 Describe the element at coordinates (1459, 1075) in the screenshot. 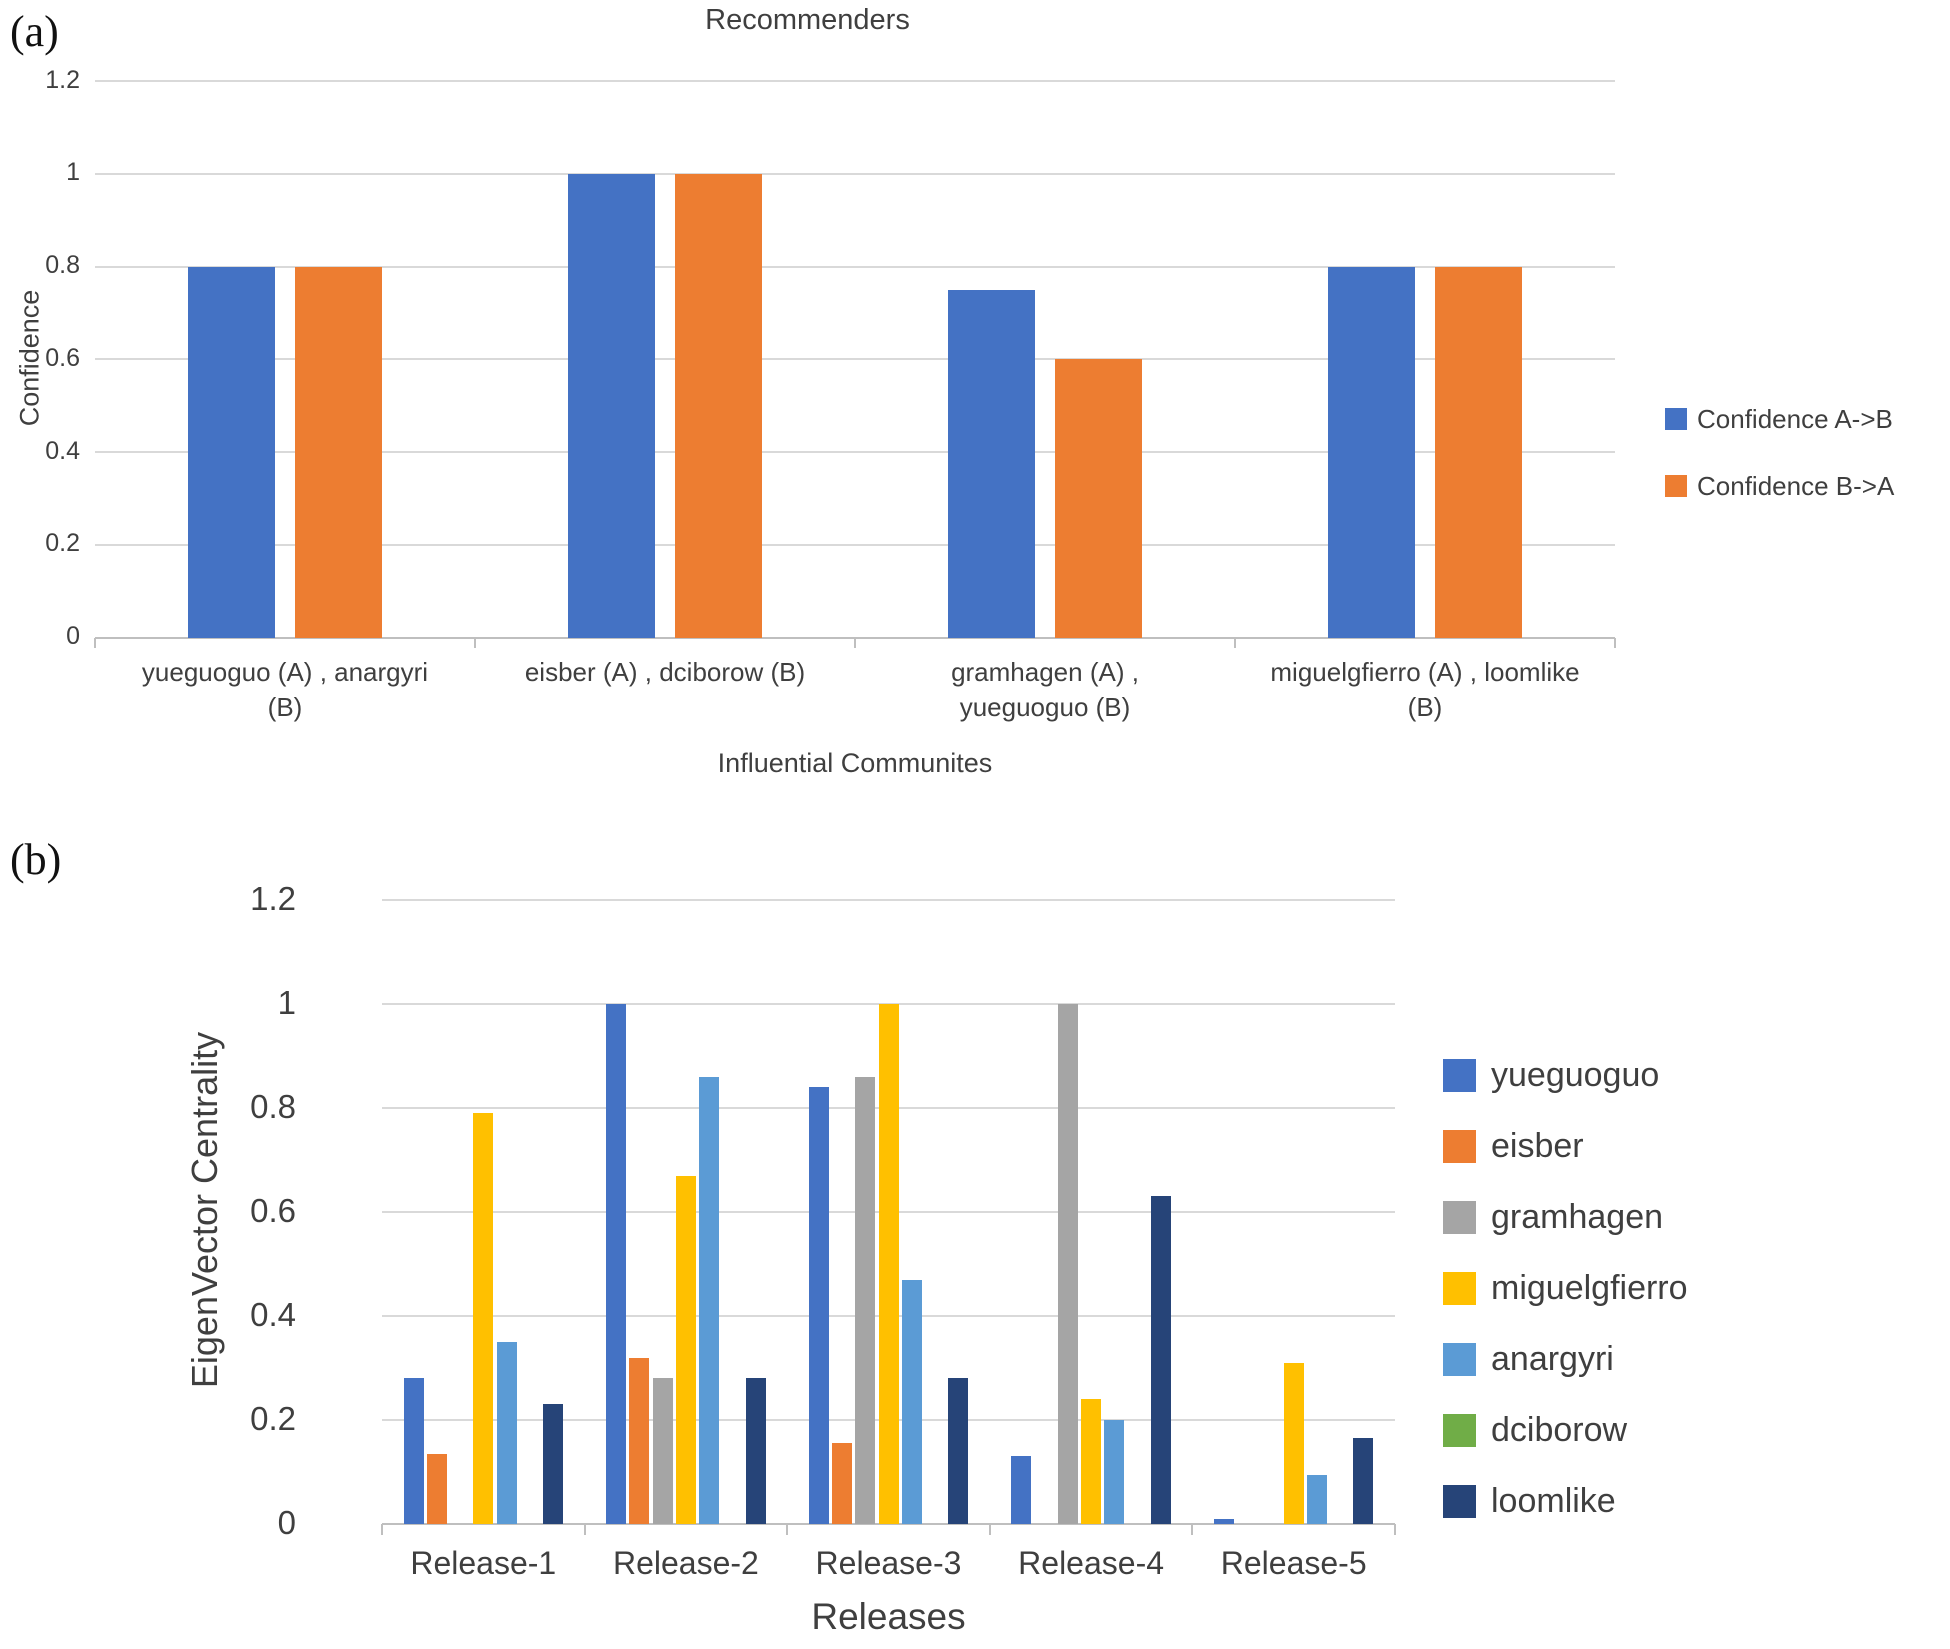

I see `legend-swatch-yueguoguo` at that location.